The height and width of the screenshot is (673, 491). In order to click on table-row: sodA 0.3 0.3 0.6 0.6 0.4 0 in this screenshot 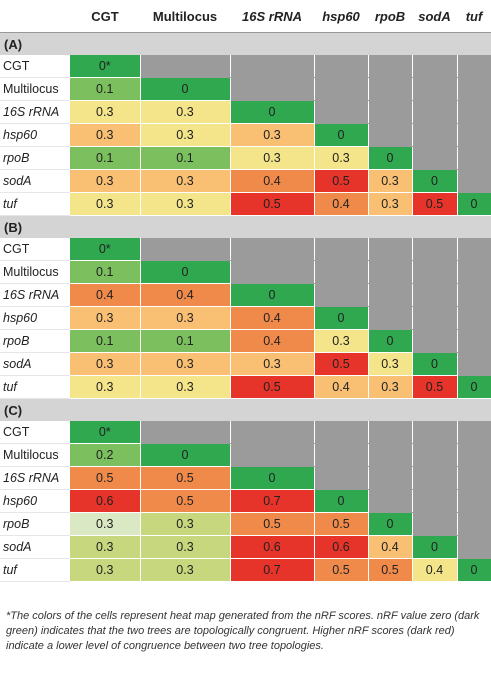, I will do `click(245, 547)`.